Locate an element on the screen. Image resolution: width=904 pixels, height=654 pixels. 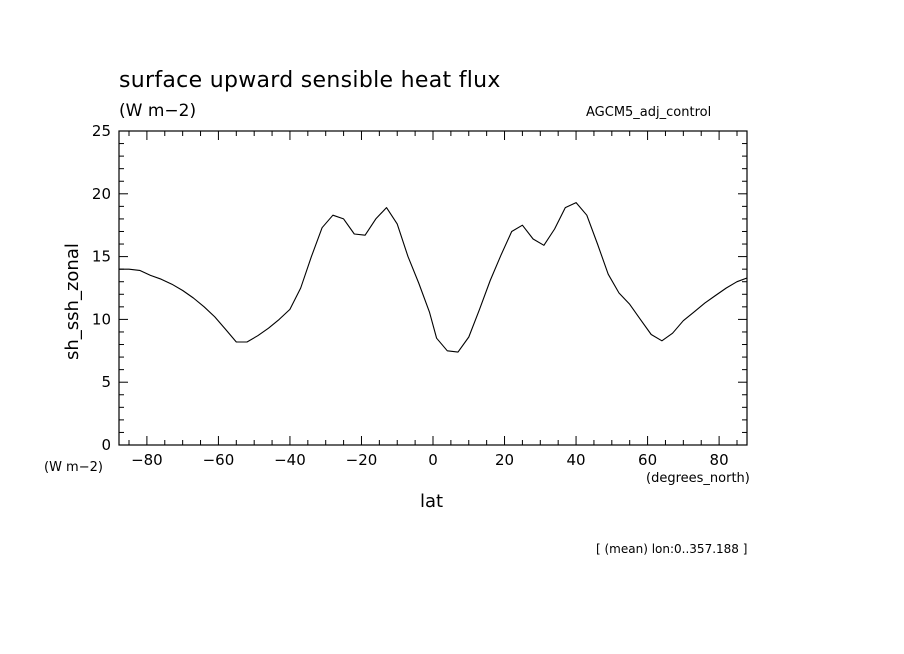
x-axis-label: lat is located at coordinates (432, 501).